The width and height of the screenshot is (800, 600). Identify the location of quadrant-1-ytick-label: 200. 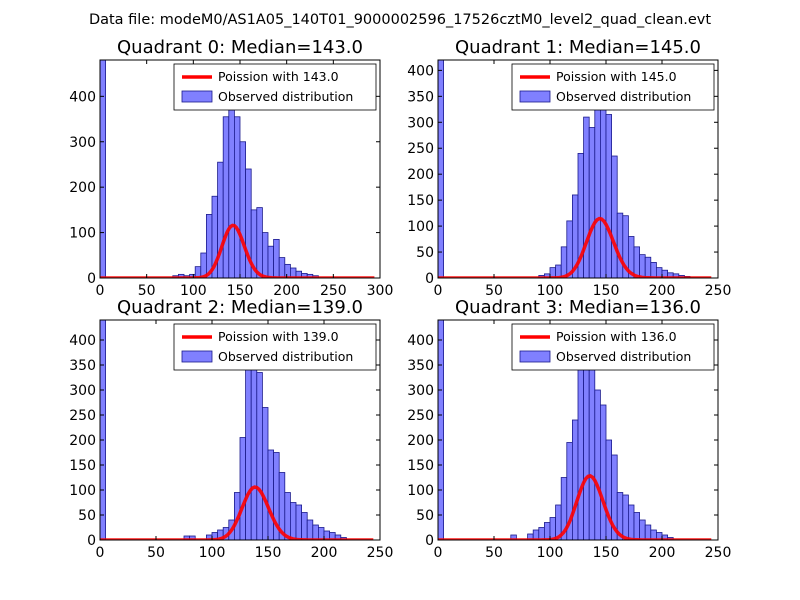
(420, 175).